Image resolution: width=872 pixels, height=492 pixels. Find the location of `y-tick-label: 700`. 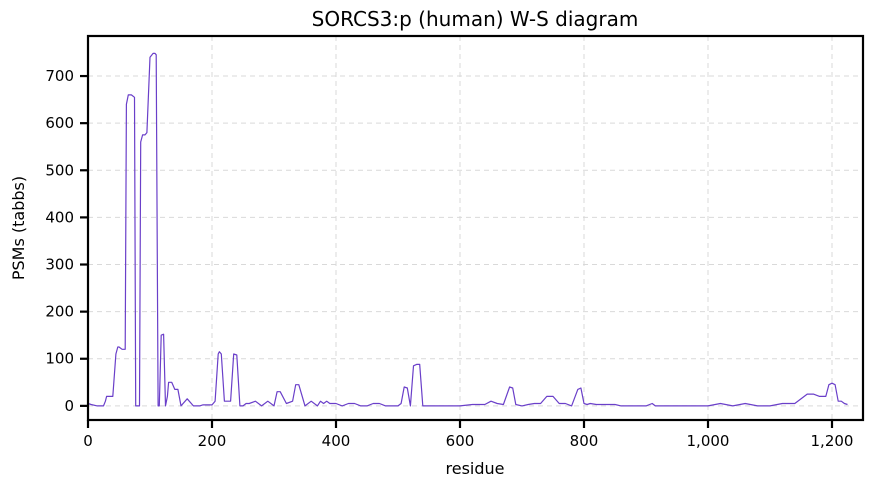

y-tick-label: 700 is located at coordinates (59, 76).